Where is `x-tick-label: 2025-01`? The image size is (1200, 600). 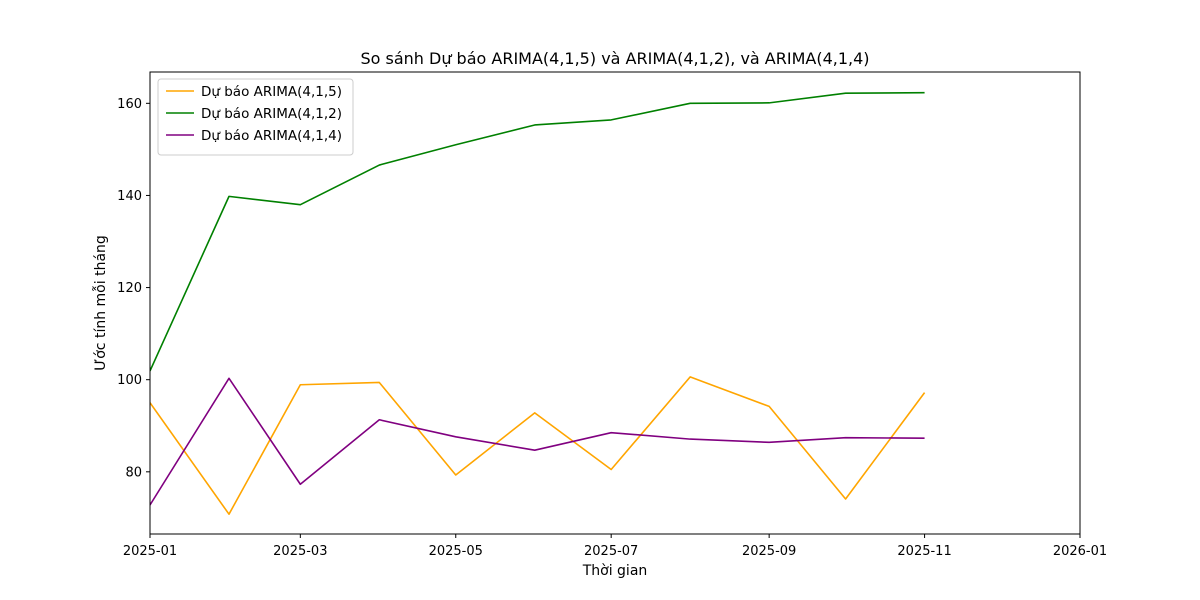 x-tick-label: 2025-01 is located at coordinates (150, 551).